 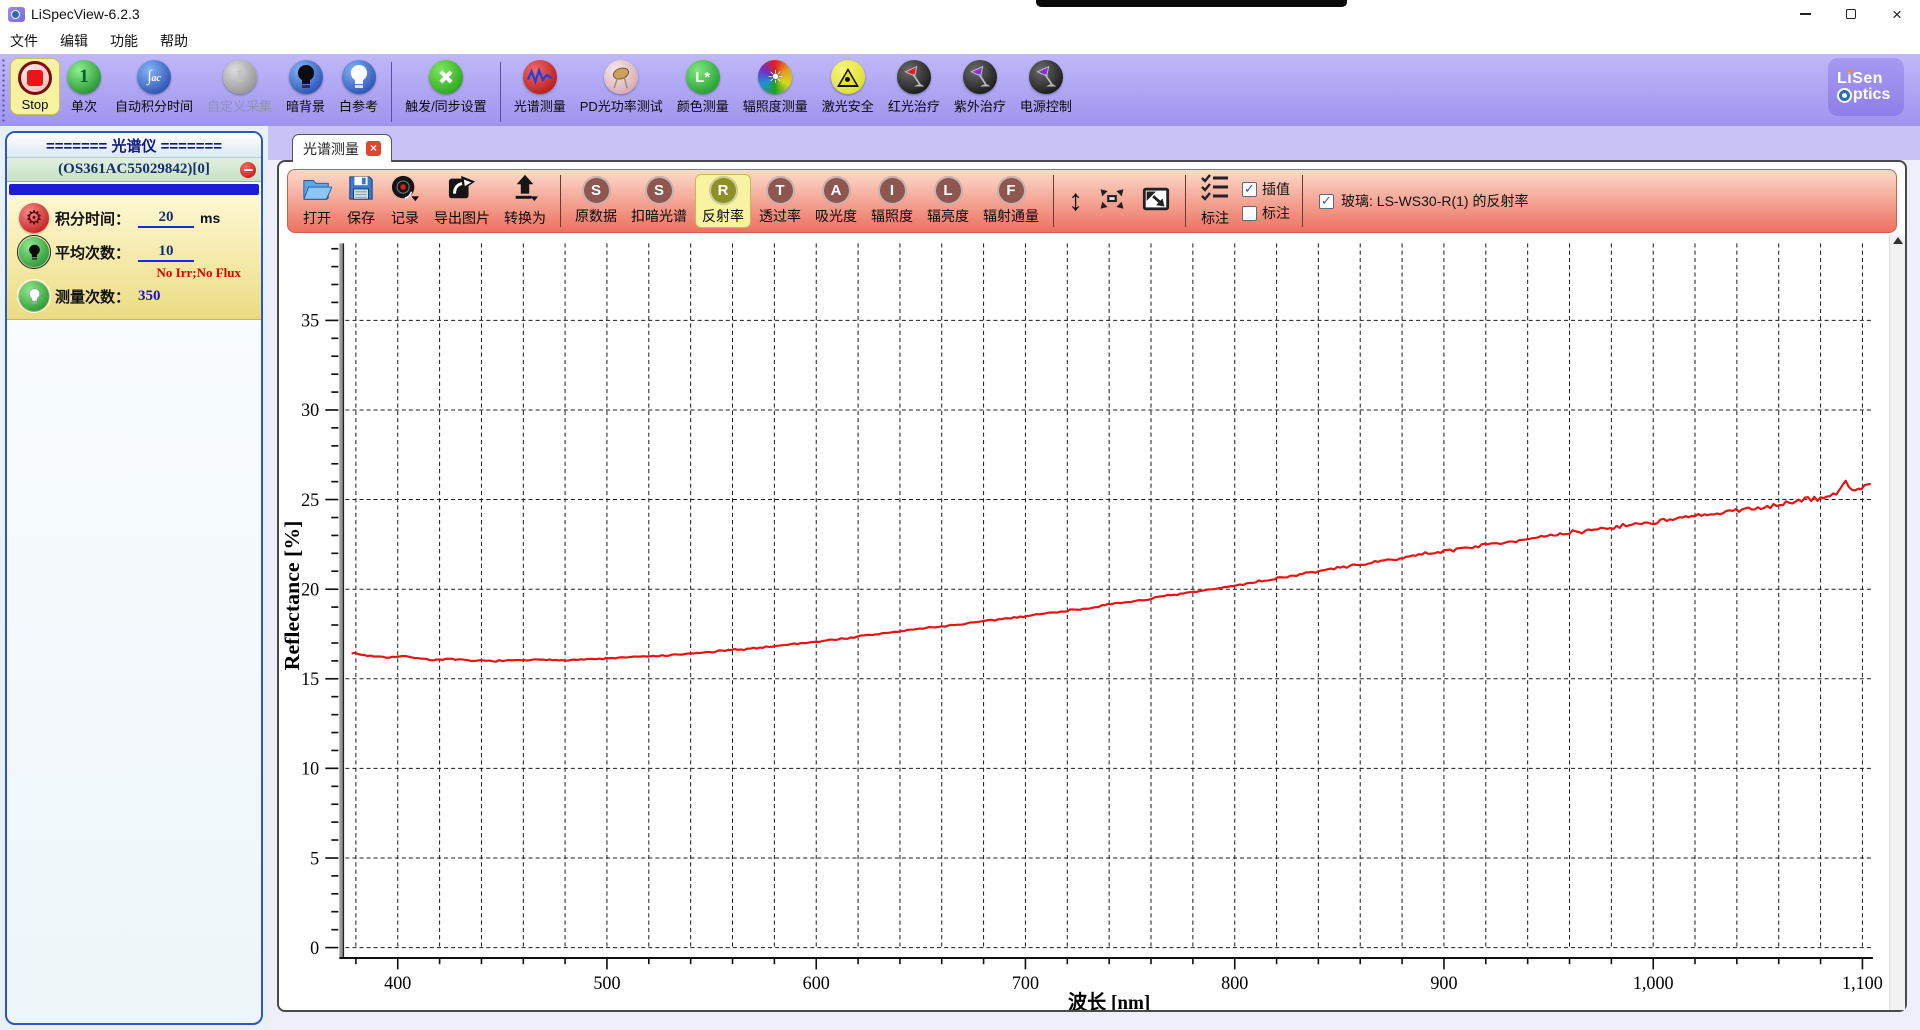 What do you see at coordinates (314, 948) in the screenshot?
I see `svg-text: 0` at bounding box center [314, 948].